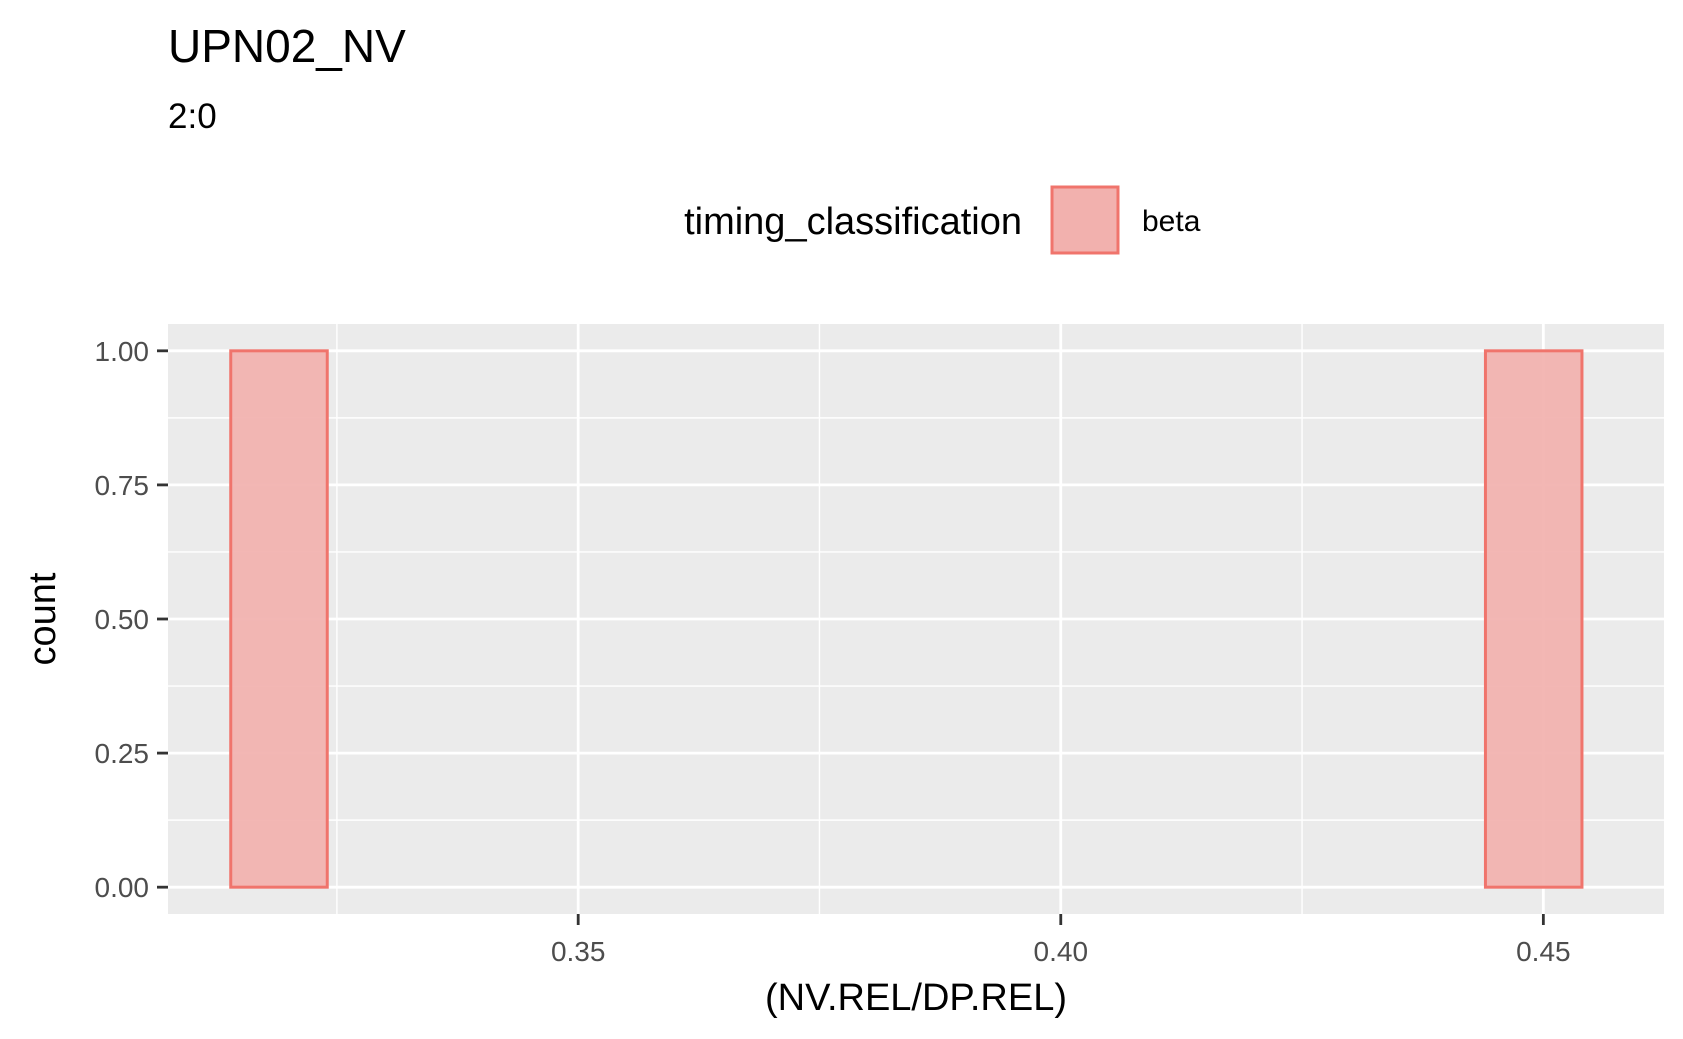 This screenshot has width=1683, height=1039. What do you see at coordinates (1543, 951) in the screenshot?
I see `x-tick-label-2: 0.45` at bounding box center [1543, 951].